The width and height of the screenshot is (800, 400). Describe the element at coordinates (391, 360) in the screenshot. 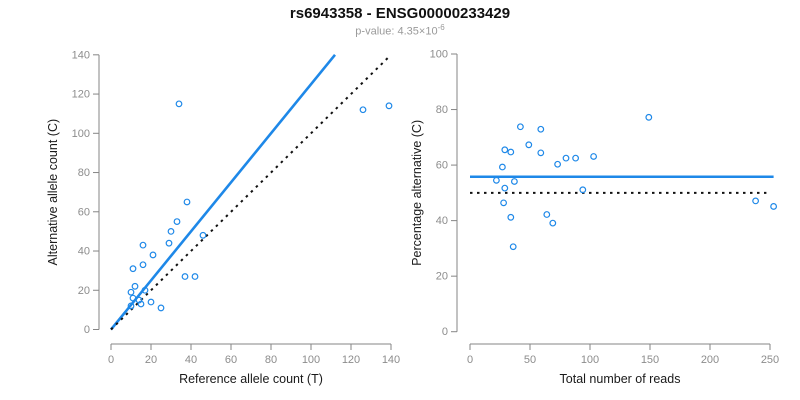

I see `x-tick-label: 140` at that location.